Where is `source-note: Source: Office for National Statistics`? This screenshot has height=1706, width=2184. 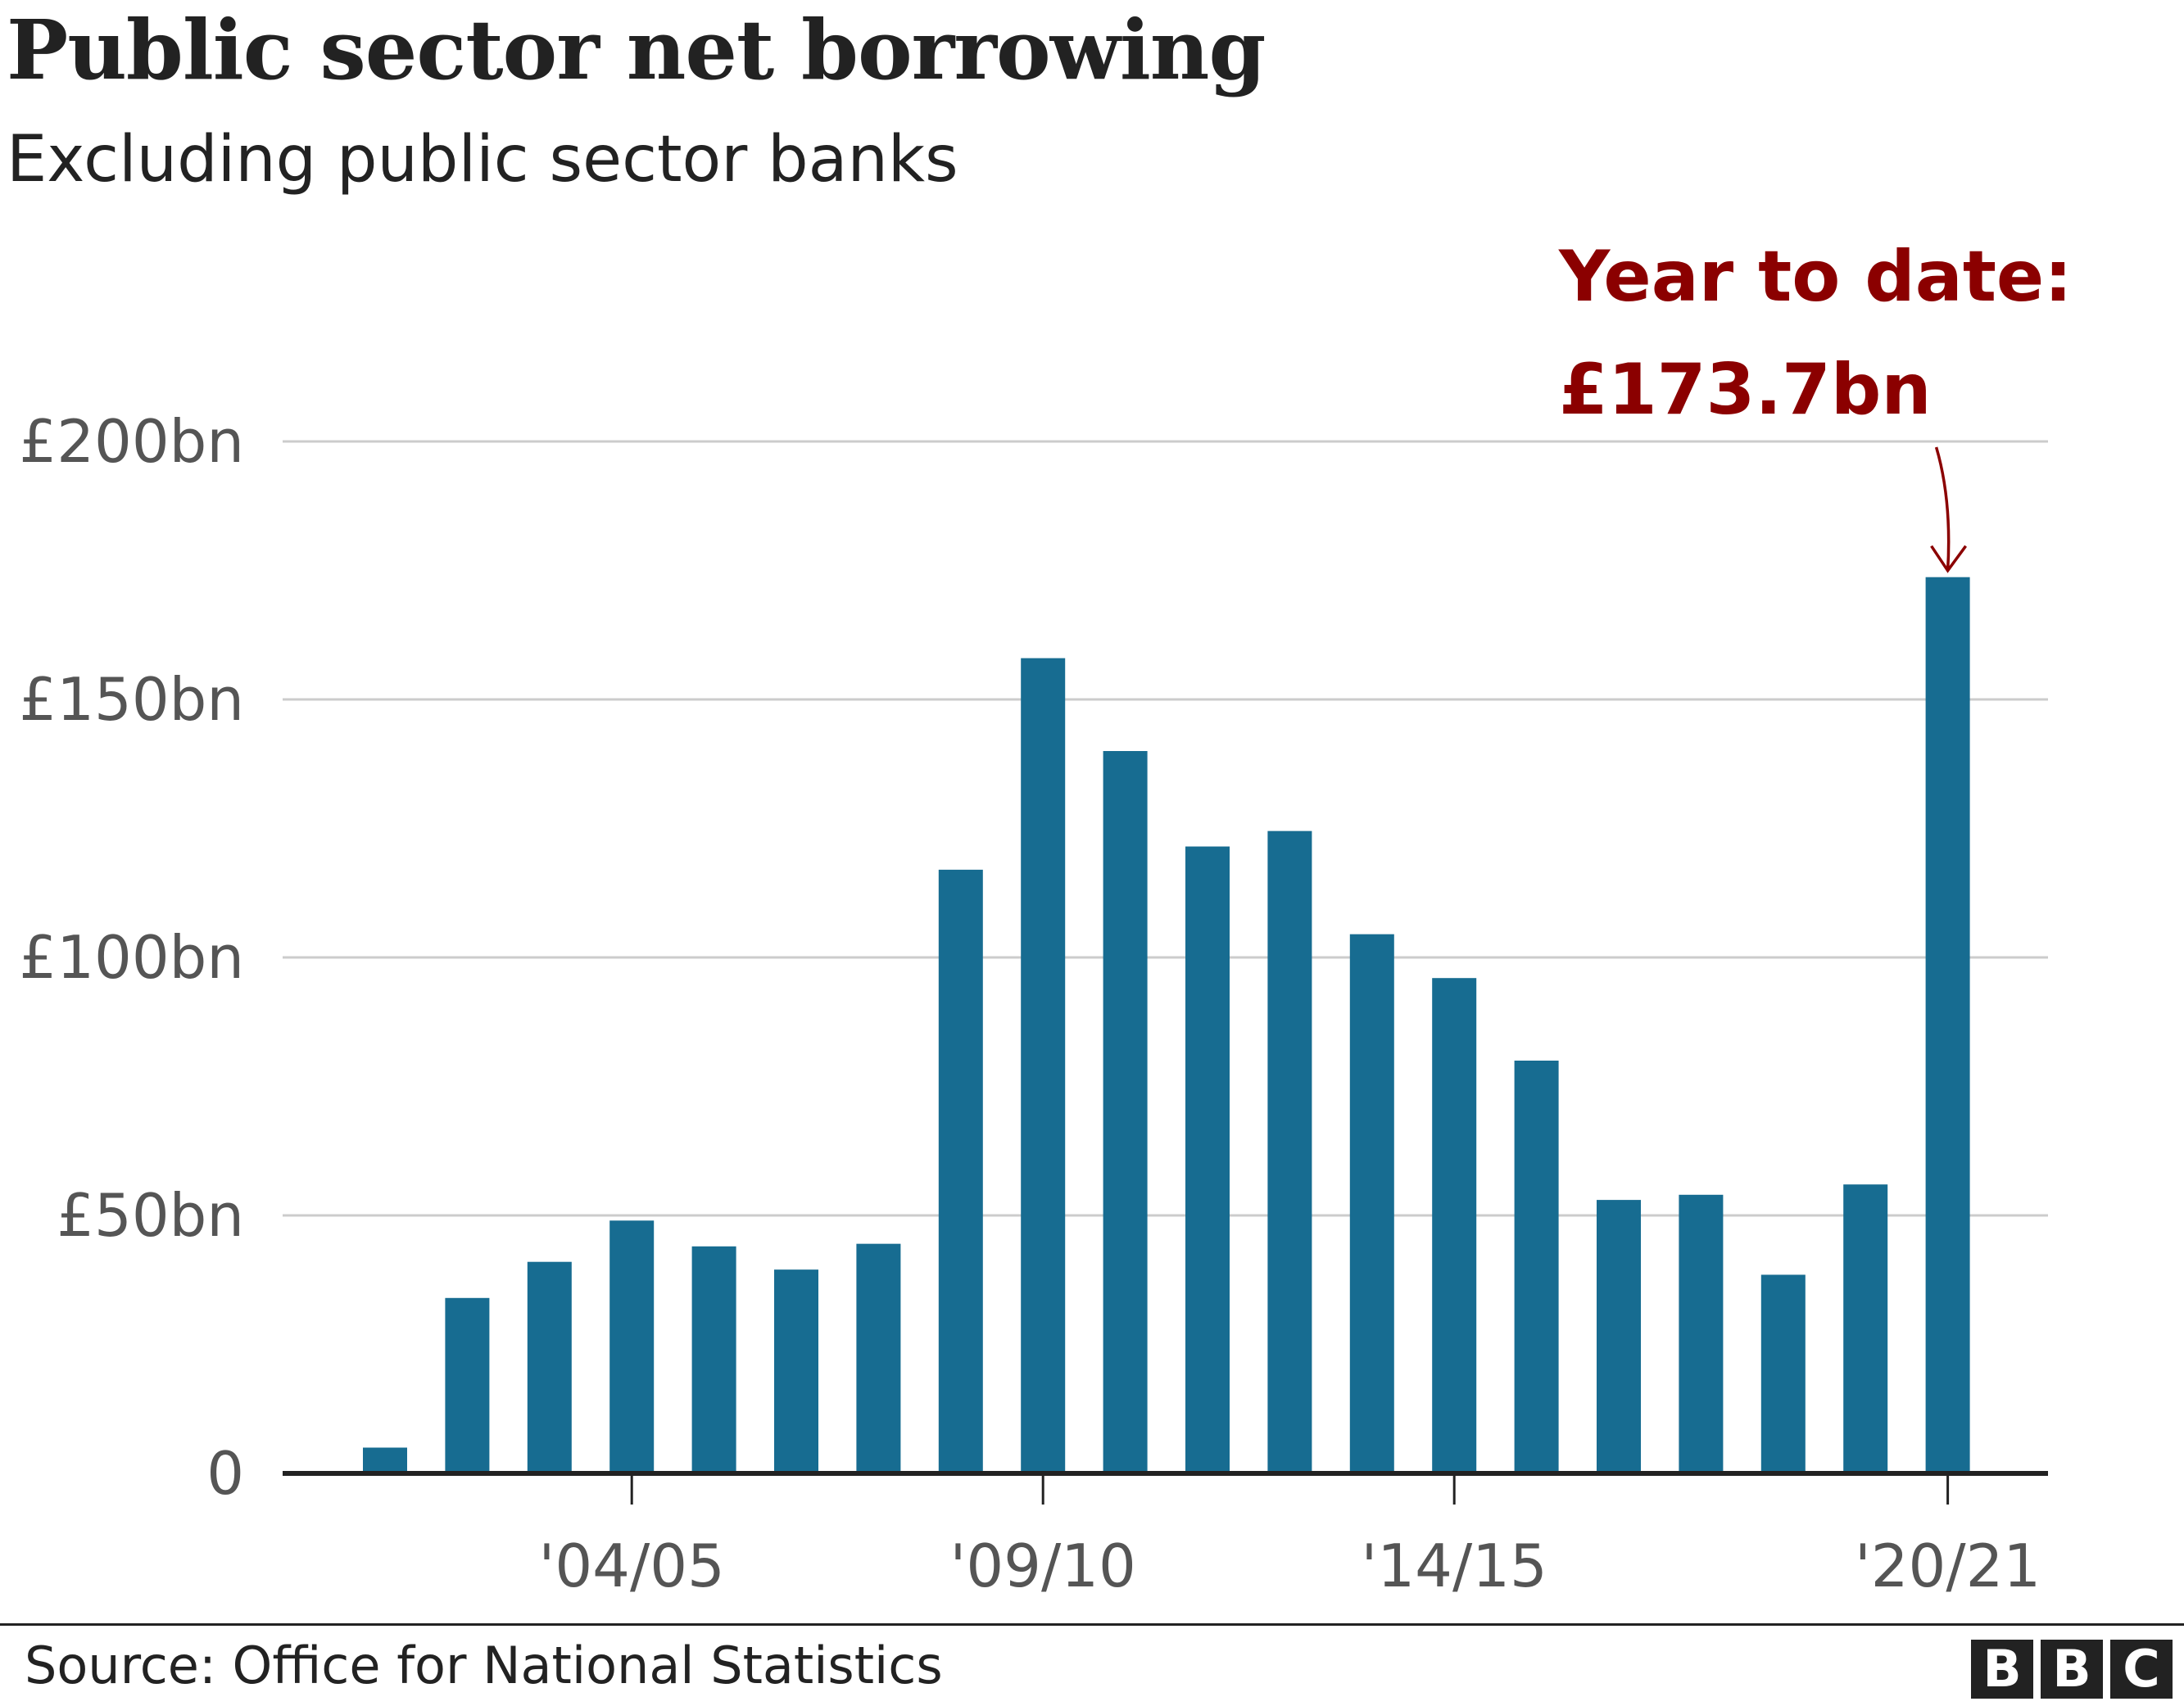 source-note: Source: Office for National Statistics is located at coordinates (484, 1665).